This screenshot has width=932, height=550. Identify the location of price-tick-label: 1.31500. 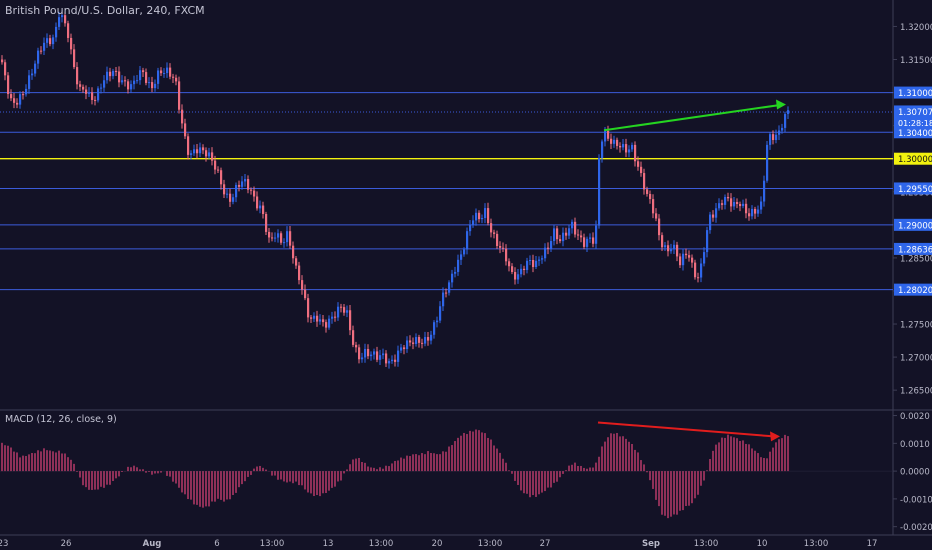
(916, 61).